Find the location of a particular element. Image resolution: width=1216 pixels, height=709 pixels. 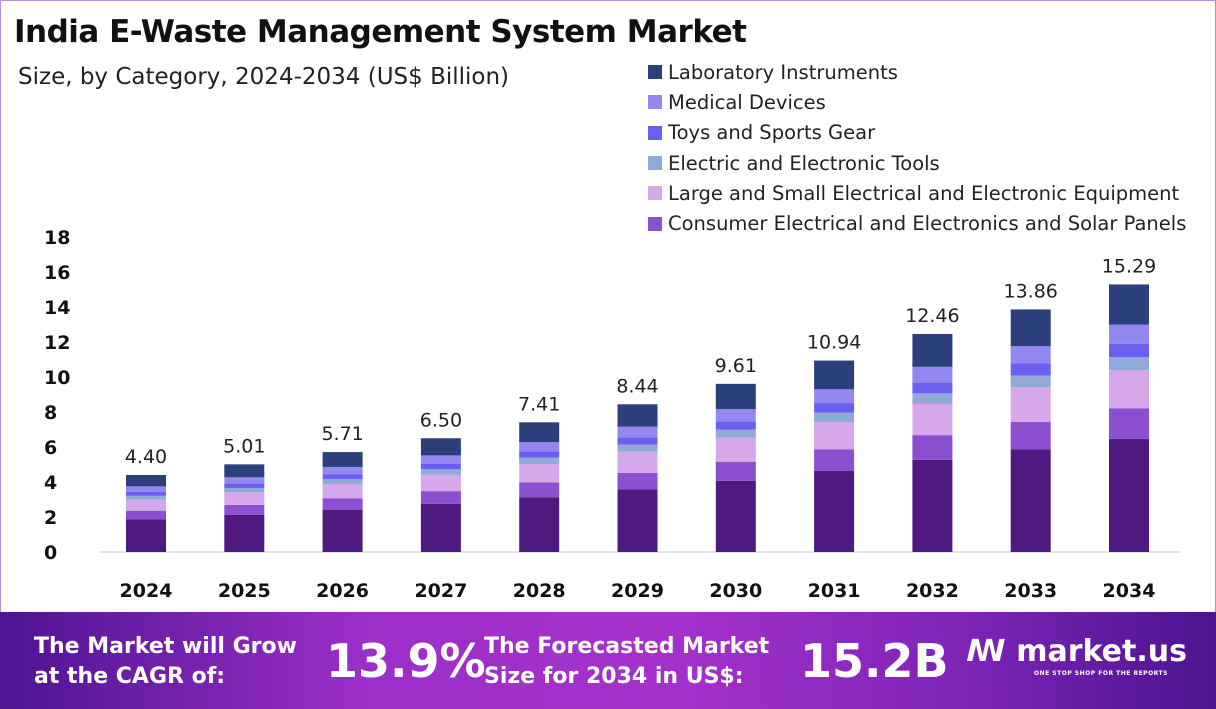

forecast-value: 15.2B is located at coordinates (874, 661).